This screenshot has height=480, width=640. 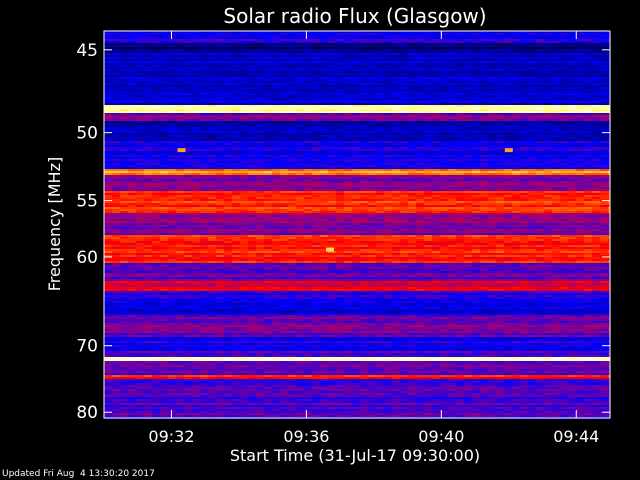 I want to click on spectrogram-row, so click(x=357, y=98).